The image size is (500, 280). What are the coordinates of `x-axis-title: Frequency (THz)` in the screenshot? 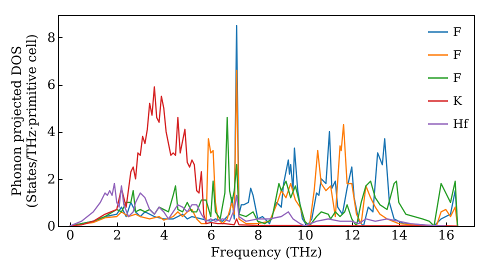 It's located at (266, 253).